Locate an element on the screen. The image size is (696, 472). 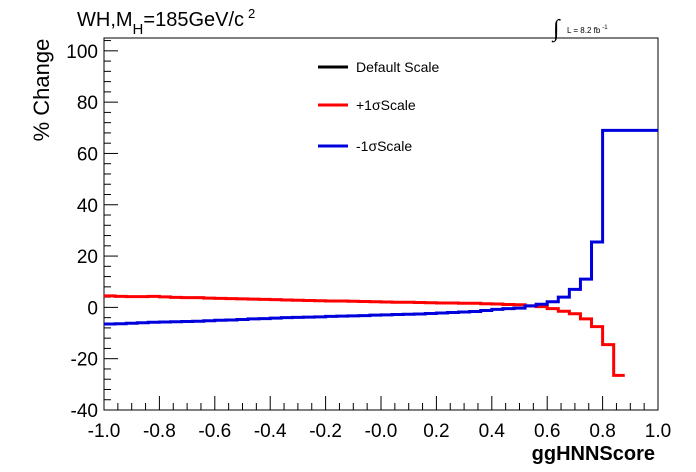
y-tick-labels: -40 -20 0 20 40 60 80 100 is located at coordinates (82, 232).